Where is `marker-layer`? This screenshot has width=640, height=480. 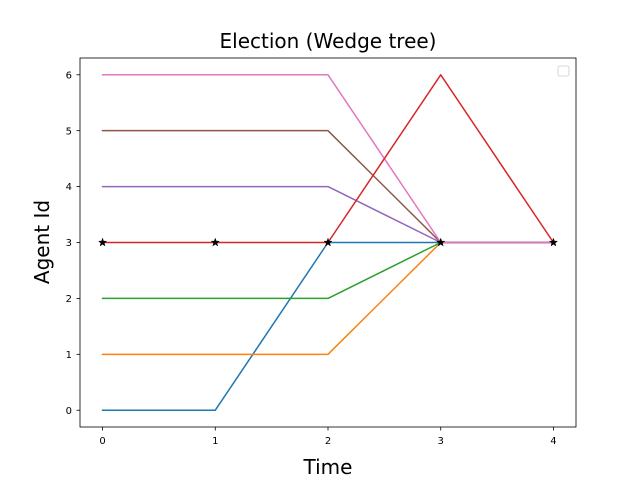 marker-layer is located at coordinates (328, 242).